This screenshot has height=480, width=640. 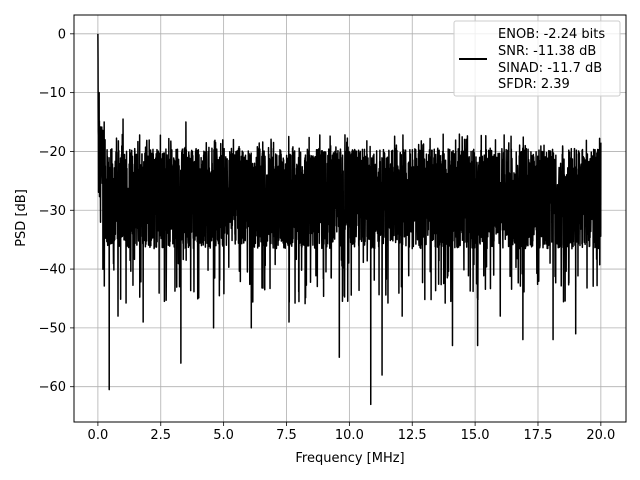 What do you see at coordinates (349, 458) in the screenshot?
I see `x-axis-label: Frequency [MHz]` at bounding box center [349, 458].